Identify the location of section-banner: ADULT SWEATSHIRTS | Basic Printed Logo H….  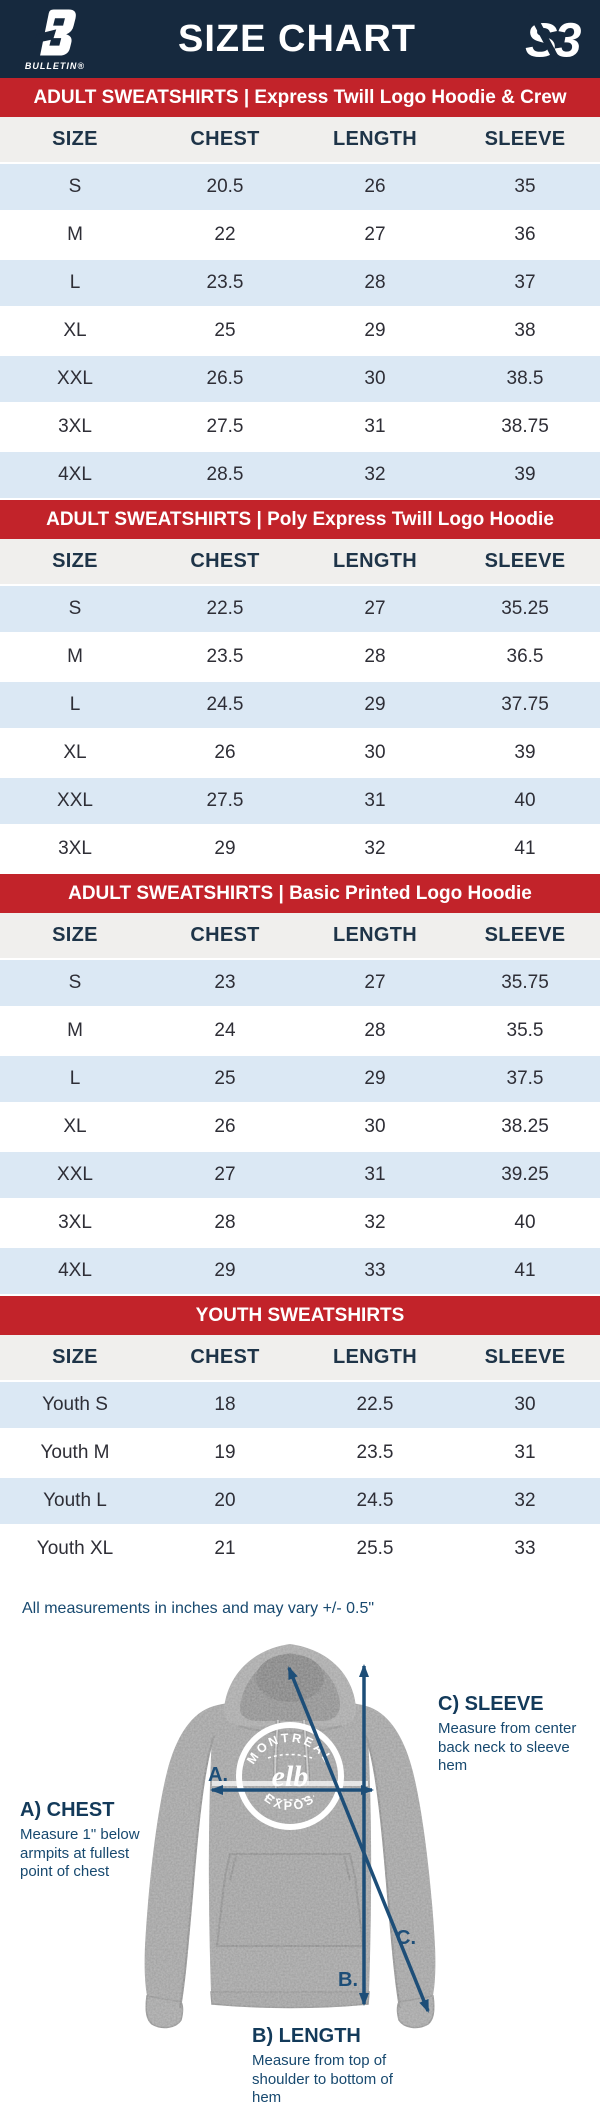
(300, 893).